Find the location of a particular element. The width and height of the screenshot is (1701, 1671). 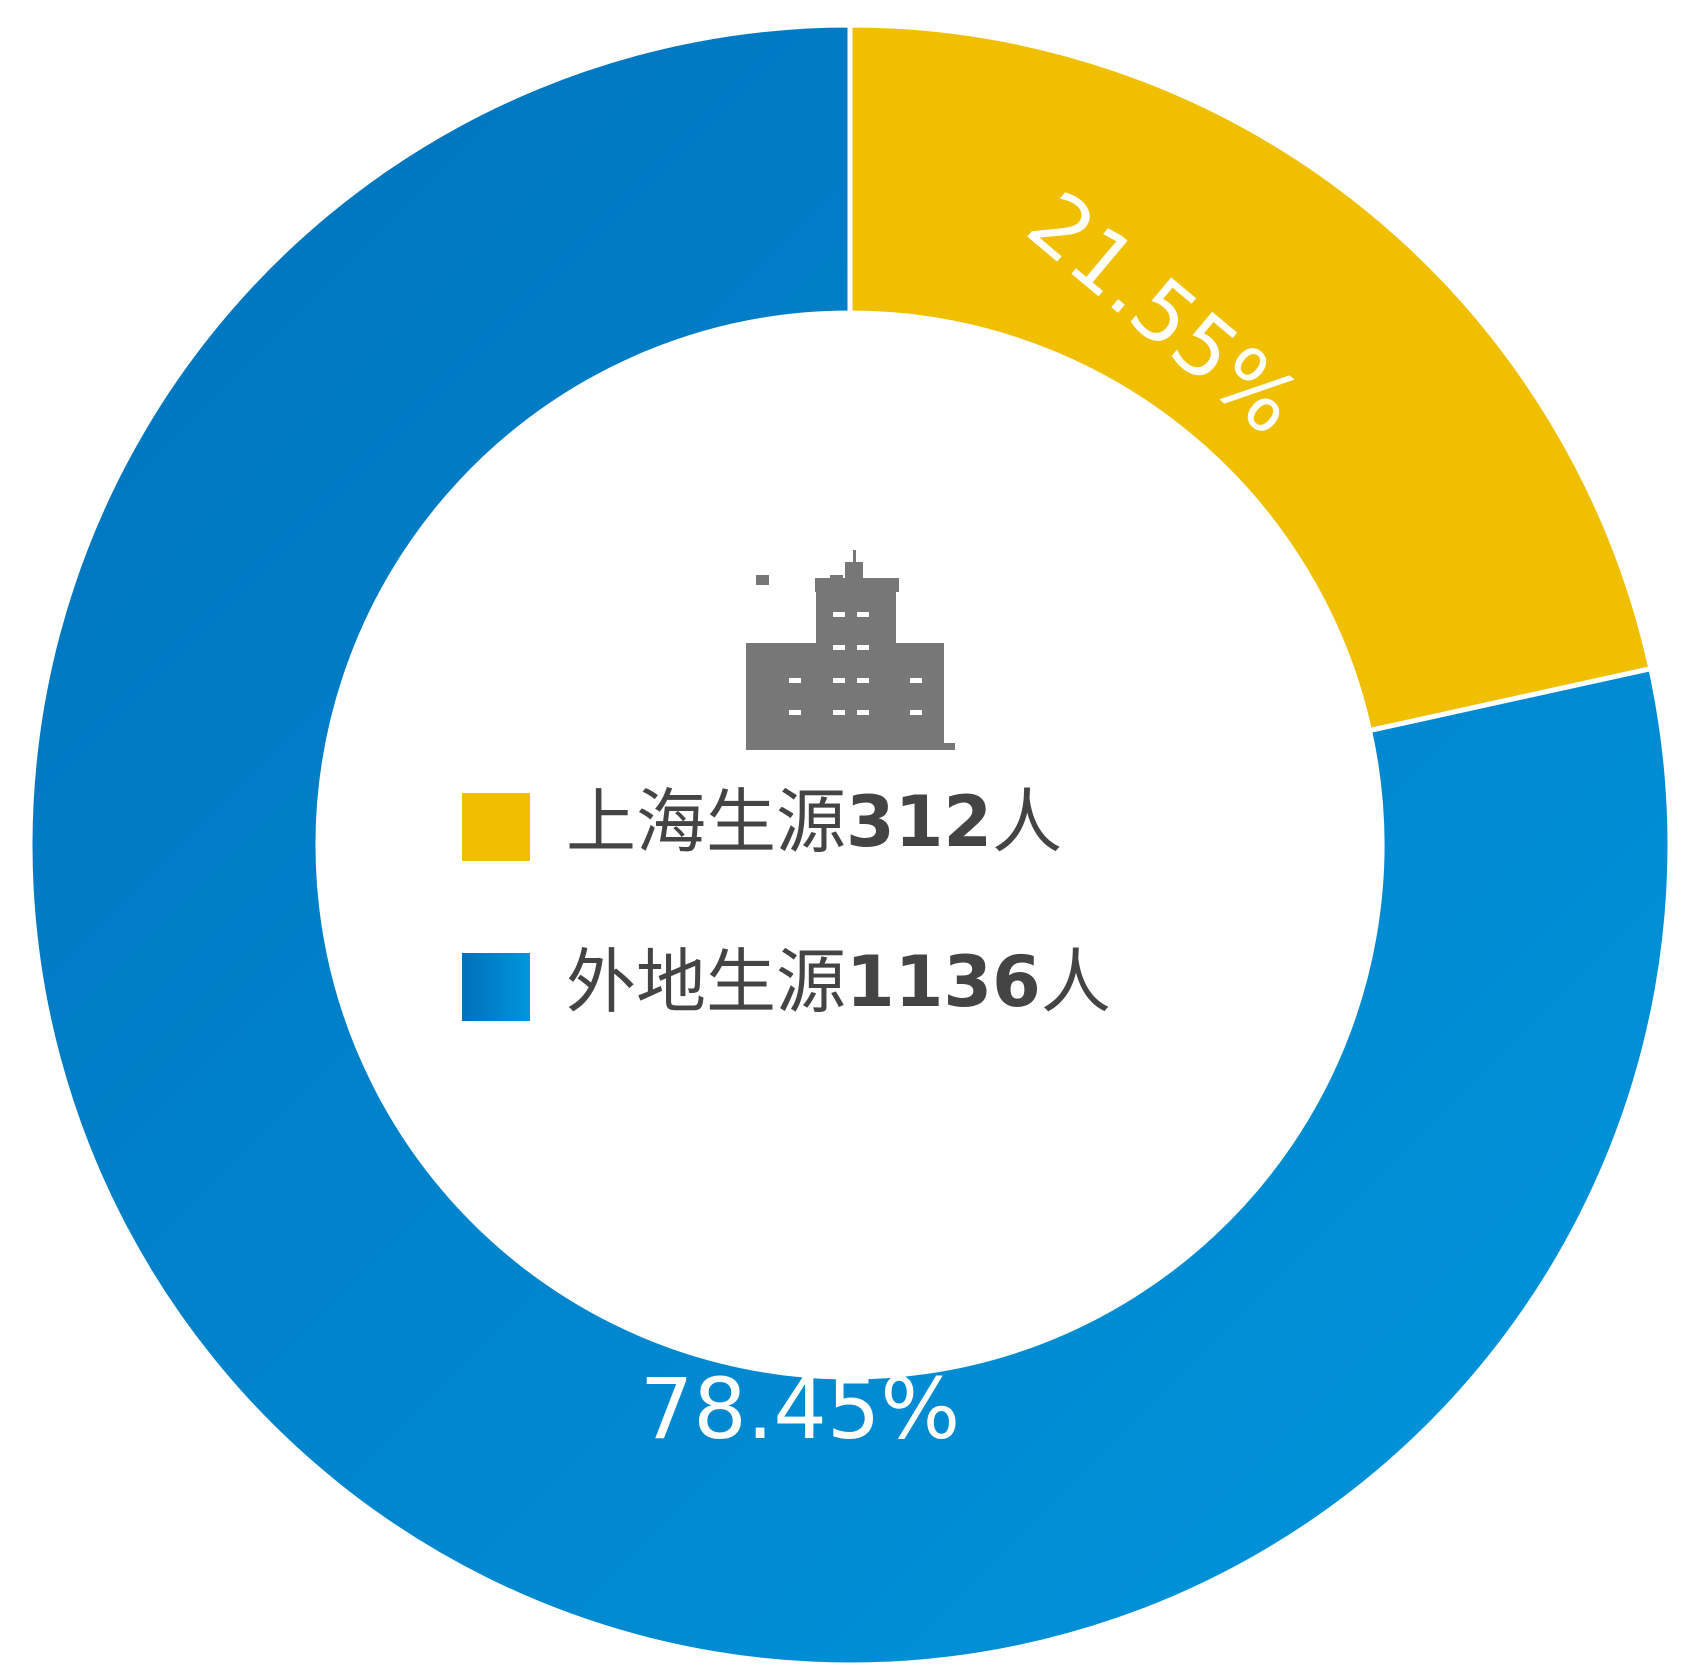

value-label: 78.45% is located at coordinates (800, 1409).